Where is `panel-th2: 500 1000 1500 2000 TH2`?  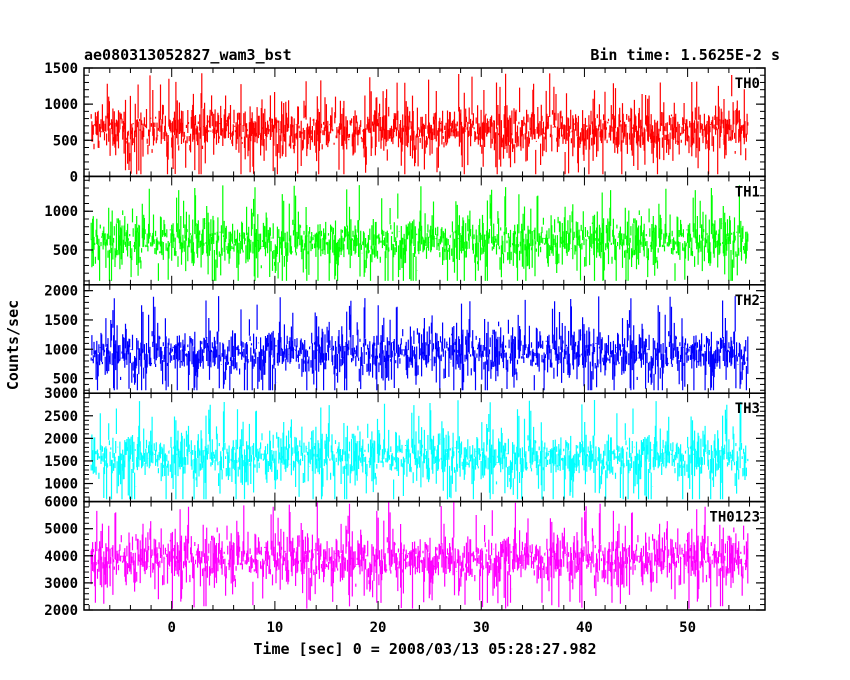 panel-th2: 500 1000 1500 2000 TH2 is located at coordinates (405, 339).